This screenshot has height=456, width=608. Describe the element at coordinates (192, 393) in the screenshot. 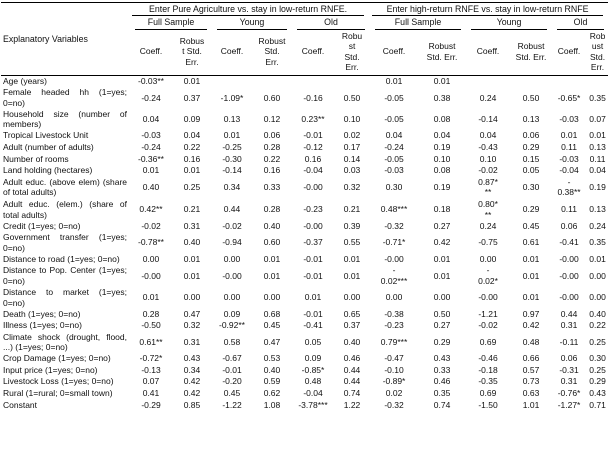

I see `table-cell: 0.42` at that location.